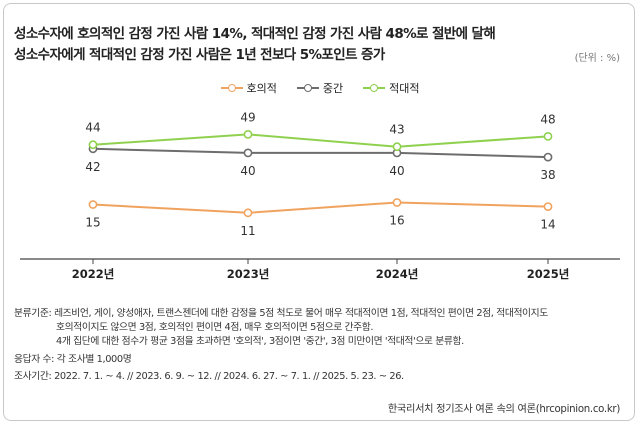 This screenshot has height=426, width=640. What do you see at coordinates (547, 225) in the screenshot?
I see `data-label-favorable: 14` at bounding box center [547, 225].